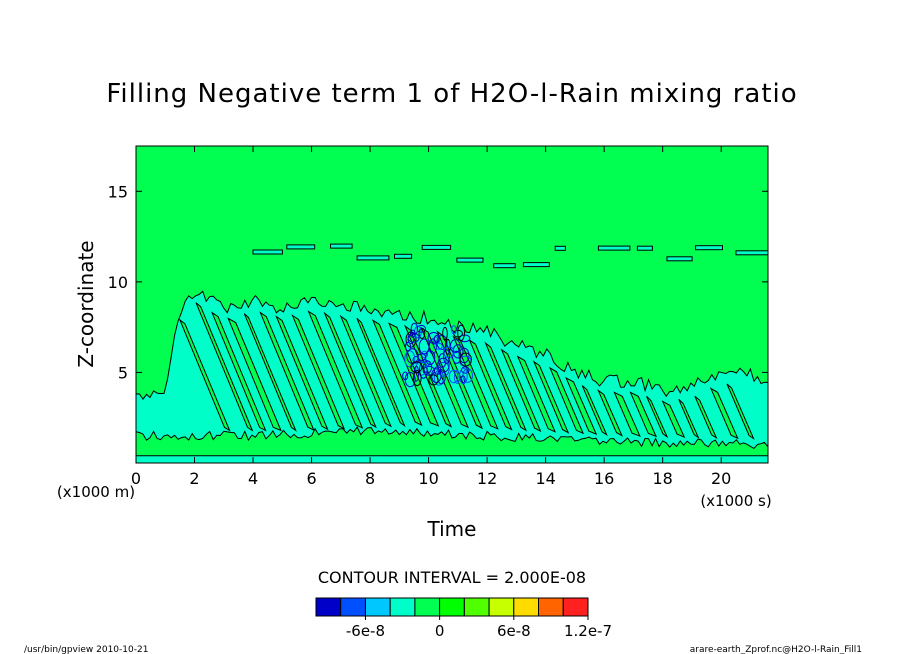 This screenshot has height=654, width=904. Describe the element at coordinates (452, 577) in the screenshot. I see `contour-interval-label: CONTOUR INTERVAL = 2.000E-08` at that location.